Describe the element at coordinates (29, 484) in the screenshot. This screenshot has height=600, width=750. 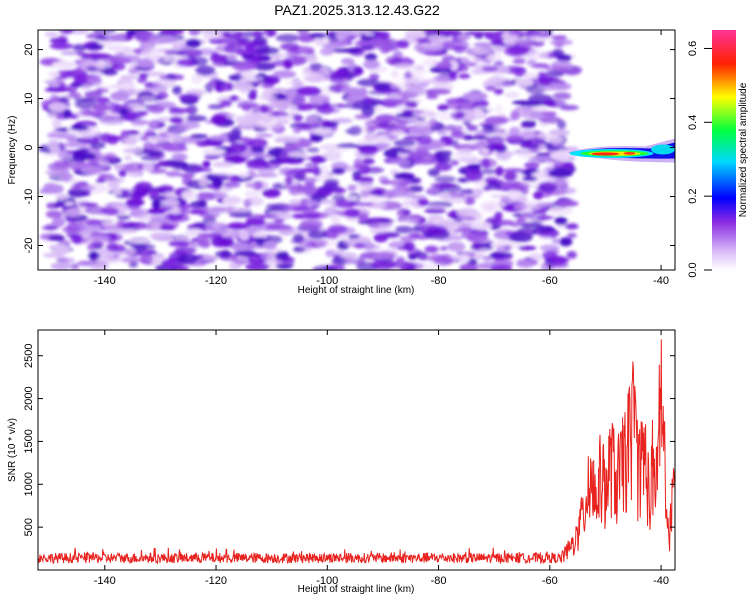
I see `y-tick-label: 1000` at that location.